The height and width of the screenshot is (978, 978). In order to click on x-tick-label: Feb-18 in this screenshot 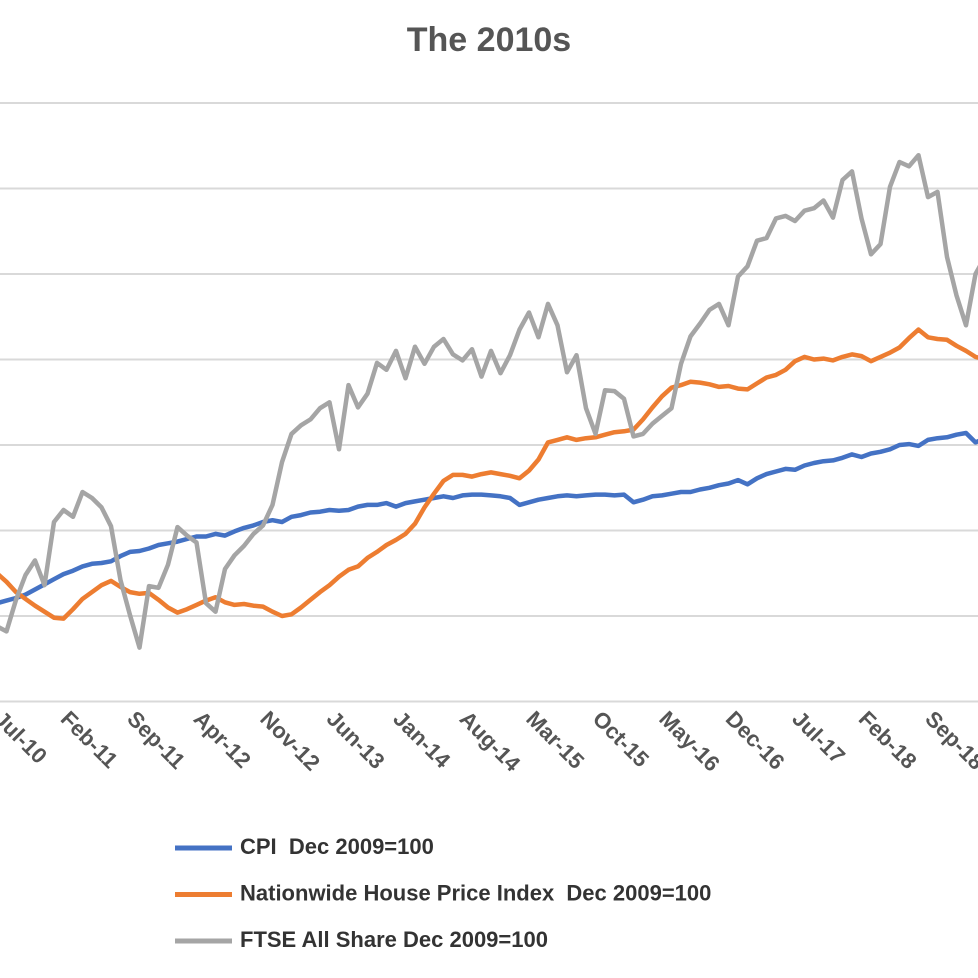, I will do `click(888, 740)`.